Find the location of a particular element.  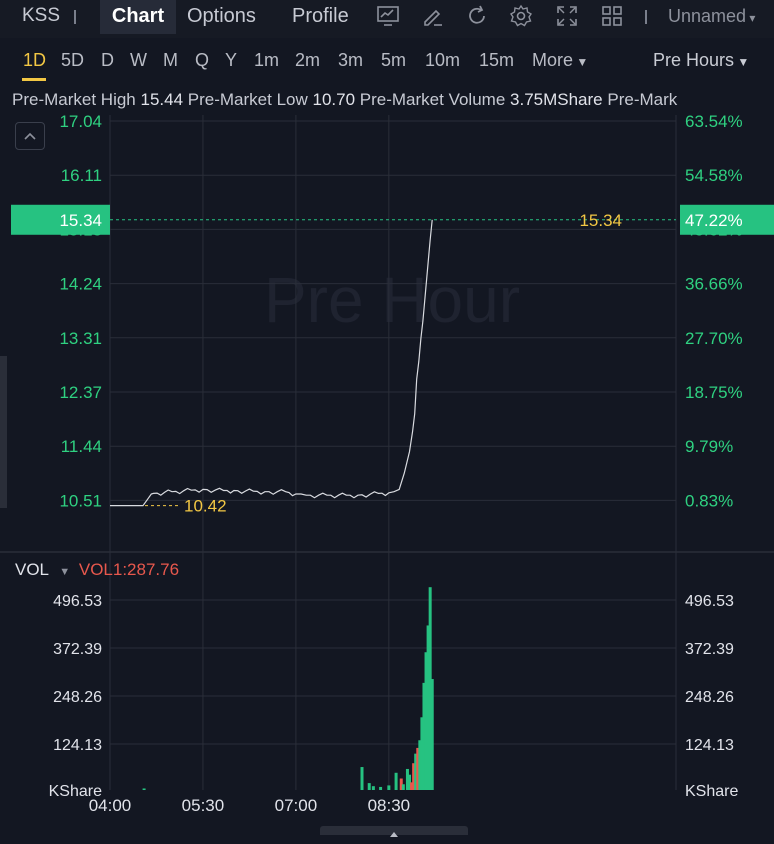

tab-chart: Chart is located at coordinates (138, 17).